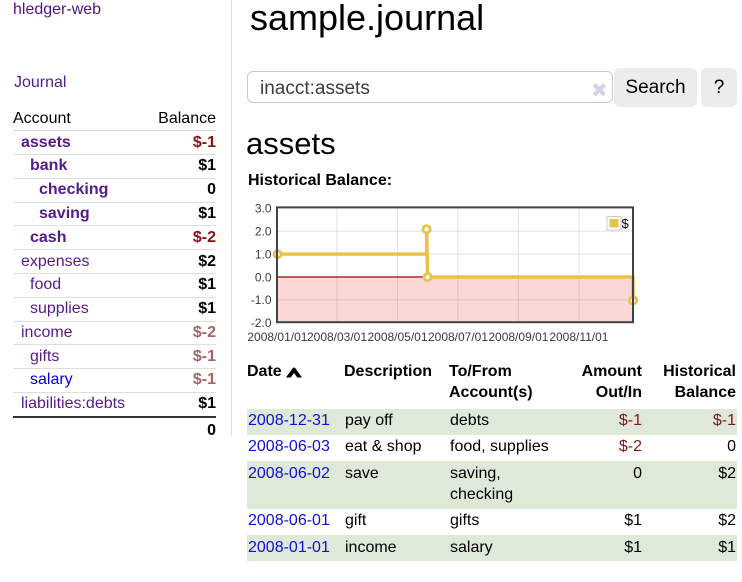 The image size is (742, 582). I want to click on svg-text: 2008/05/01, so click(397, 337).